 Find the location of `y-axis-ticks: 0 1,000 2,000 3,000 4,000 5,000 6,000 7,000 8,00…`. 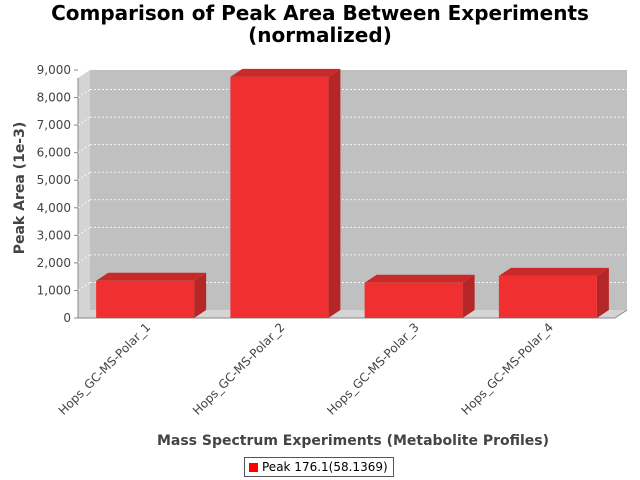

y-axis-ticks: 0 1,000 2,000 3,000 4,000 5,000 6,000 7,000 8,00… is located at coordinates (57, 194).